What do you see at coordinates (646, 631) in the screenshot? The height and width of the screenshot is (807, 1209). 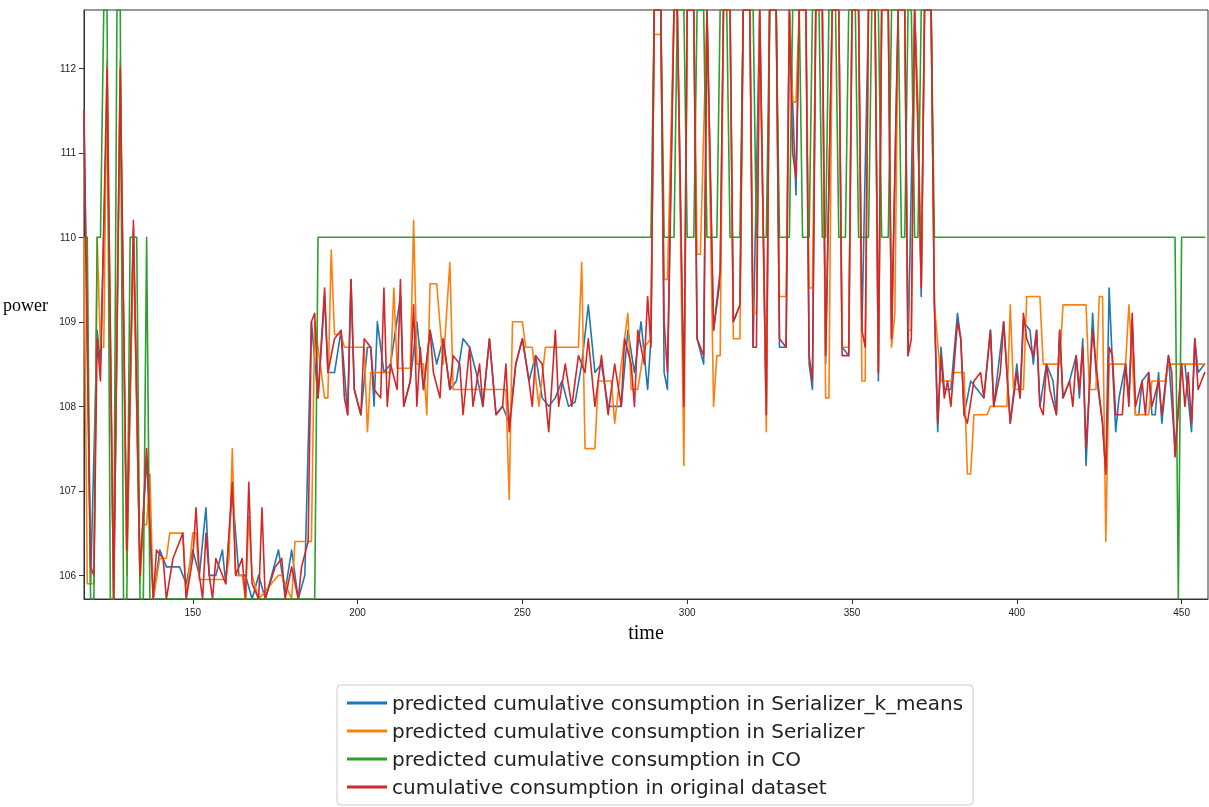 I see `x-axis-title: time` at bounding box center [646, 631].